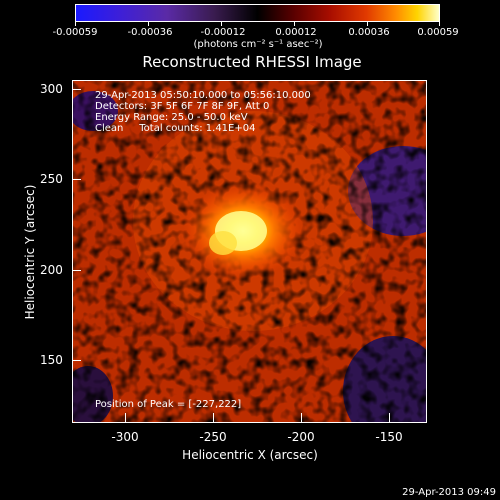  Describe the element at coordinates (182, 106) in the screenshot. I see `annotation-detectors: Detectors: 3F 5F 6F 7F 8F 9F, Att 0` at that location.